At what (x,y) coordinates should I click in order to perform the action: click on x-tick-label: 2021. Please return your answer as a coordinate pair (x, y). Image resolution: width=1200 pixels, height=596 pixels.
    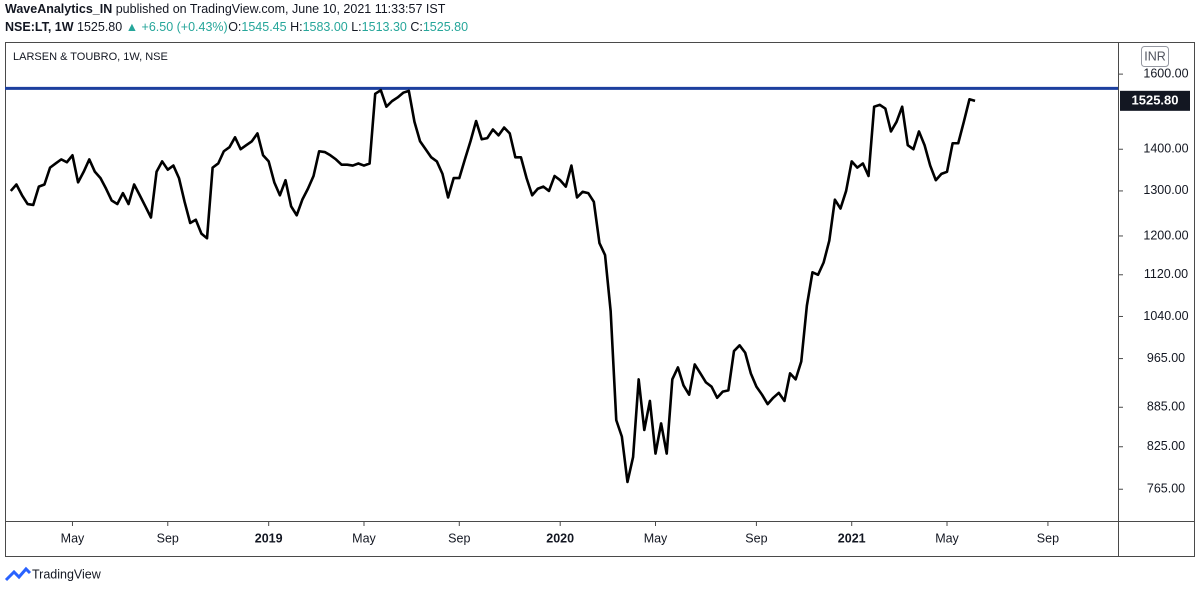
    Looking at the image, I should click on (852, 538).